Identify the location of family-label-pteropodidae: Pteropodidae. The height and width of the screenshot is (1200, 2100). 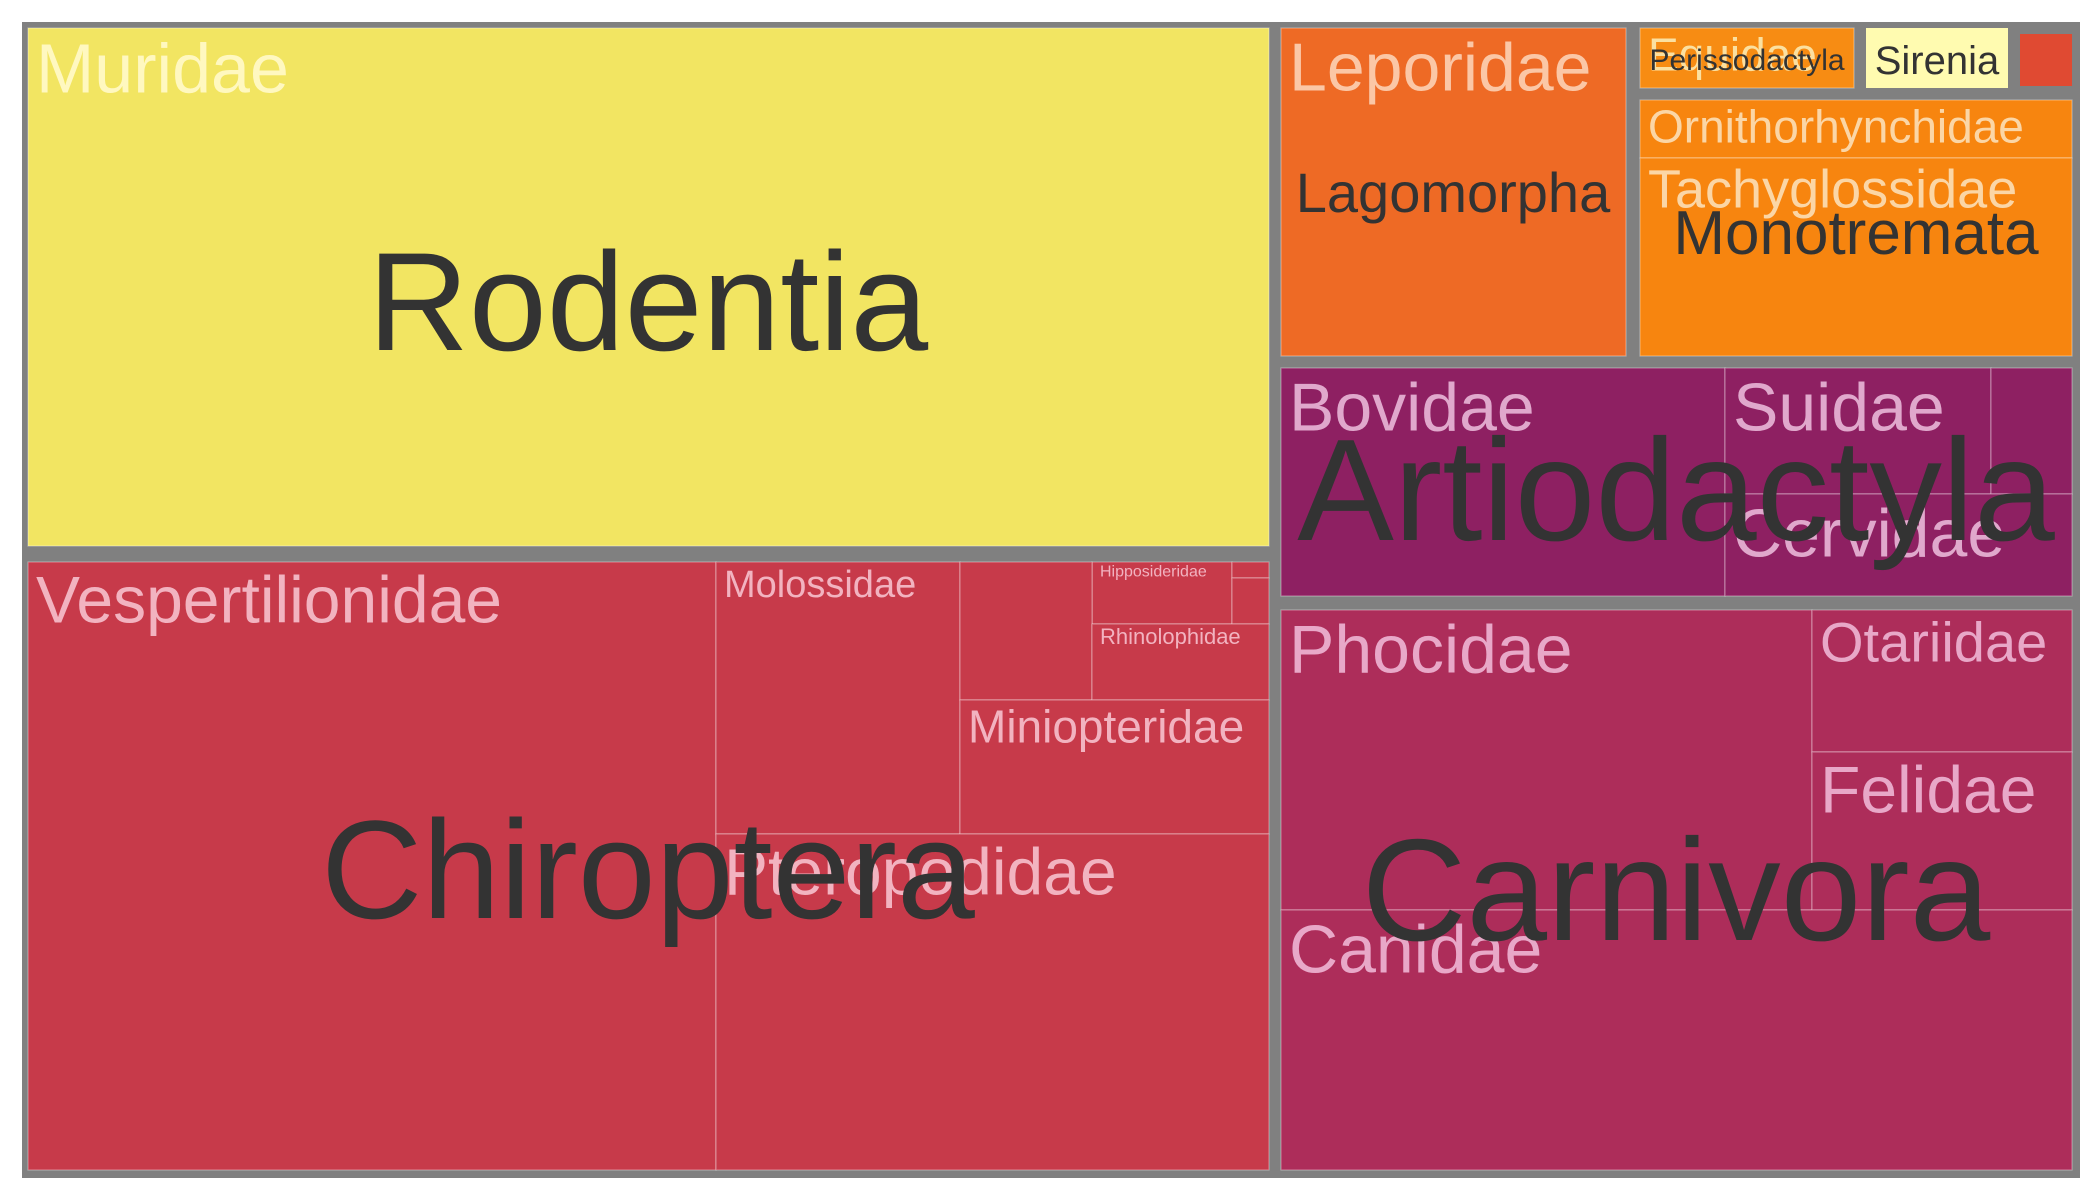
(920, 872).